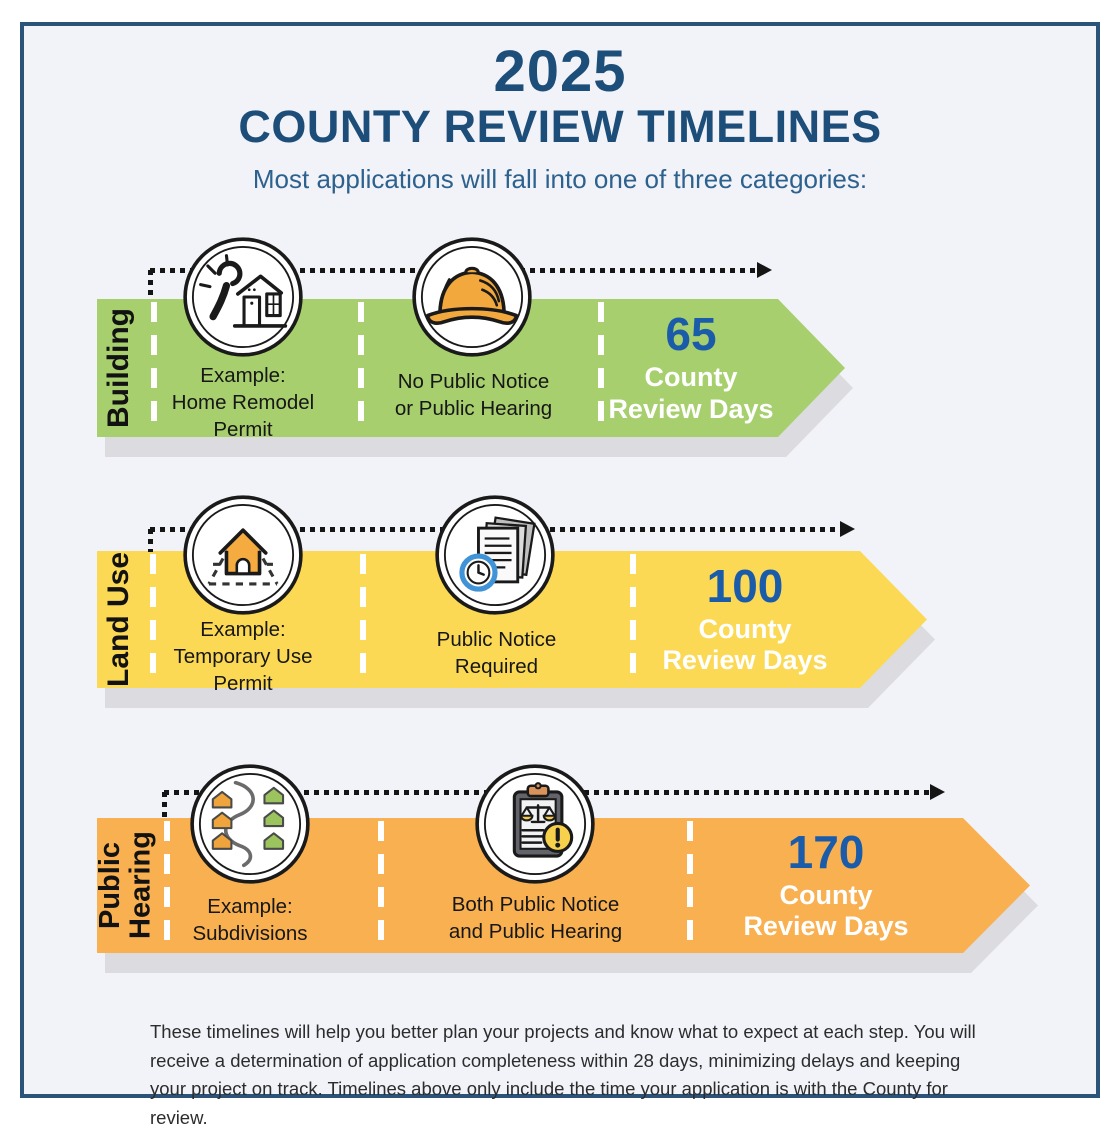 Image resolution: width=1120 pixels, height=1133 pixels. What do you see at coordinates (826, 910) in the screenshot?
I see `public-hearing-days-caption: County Review Days` at bounding box center [826, 910].